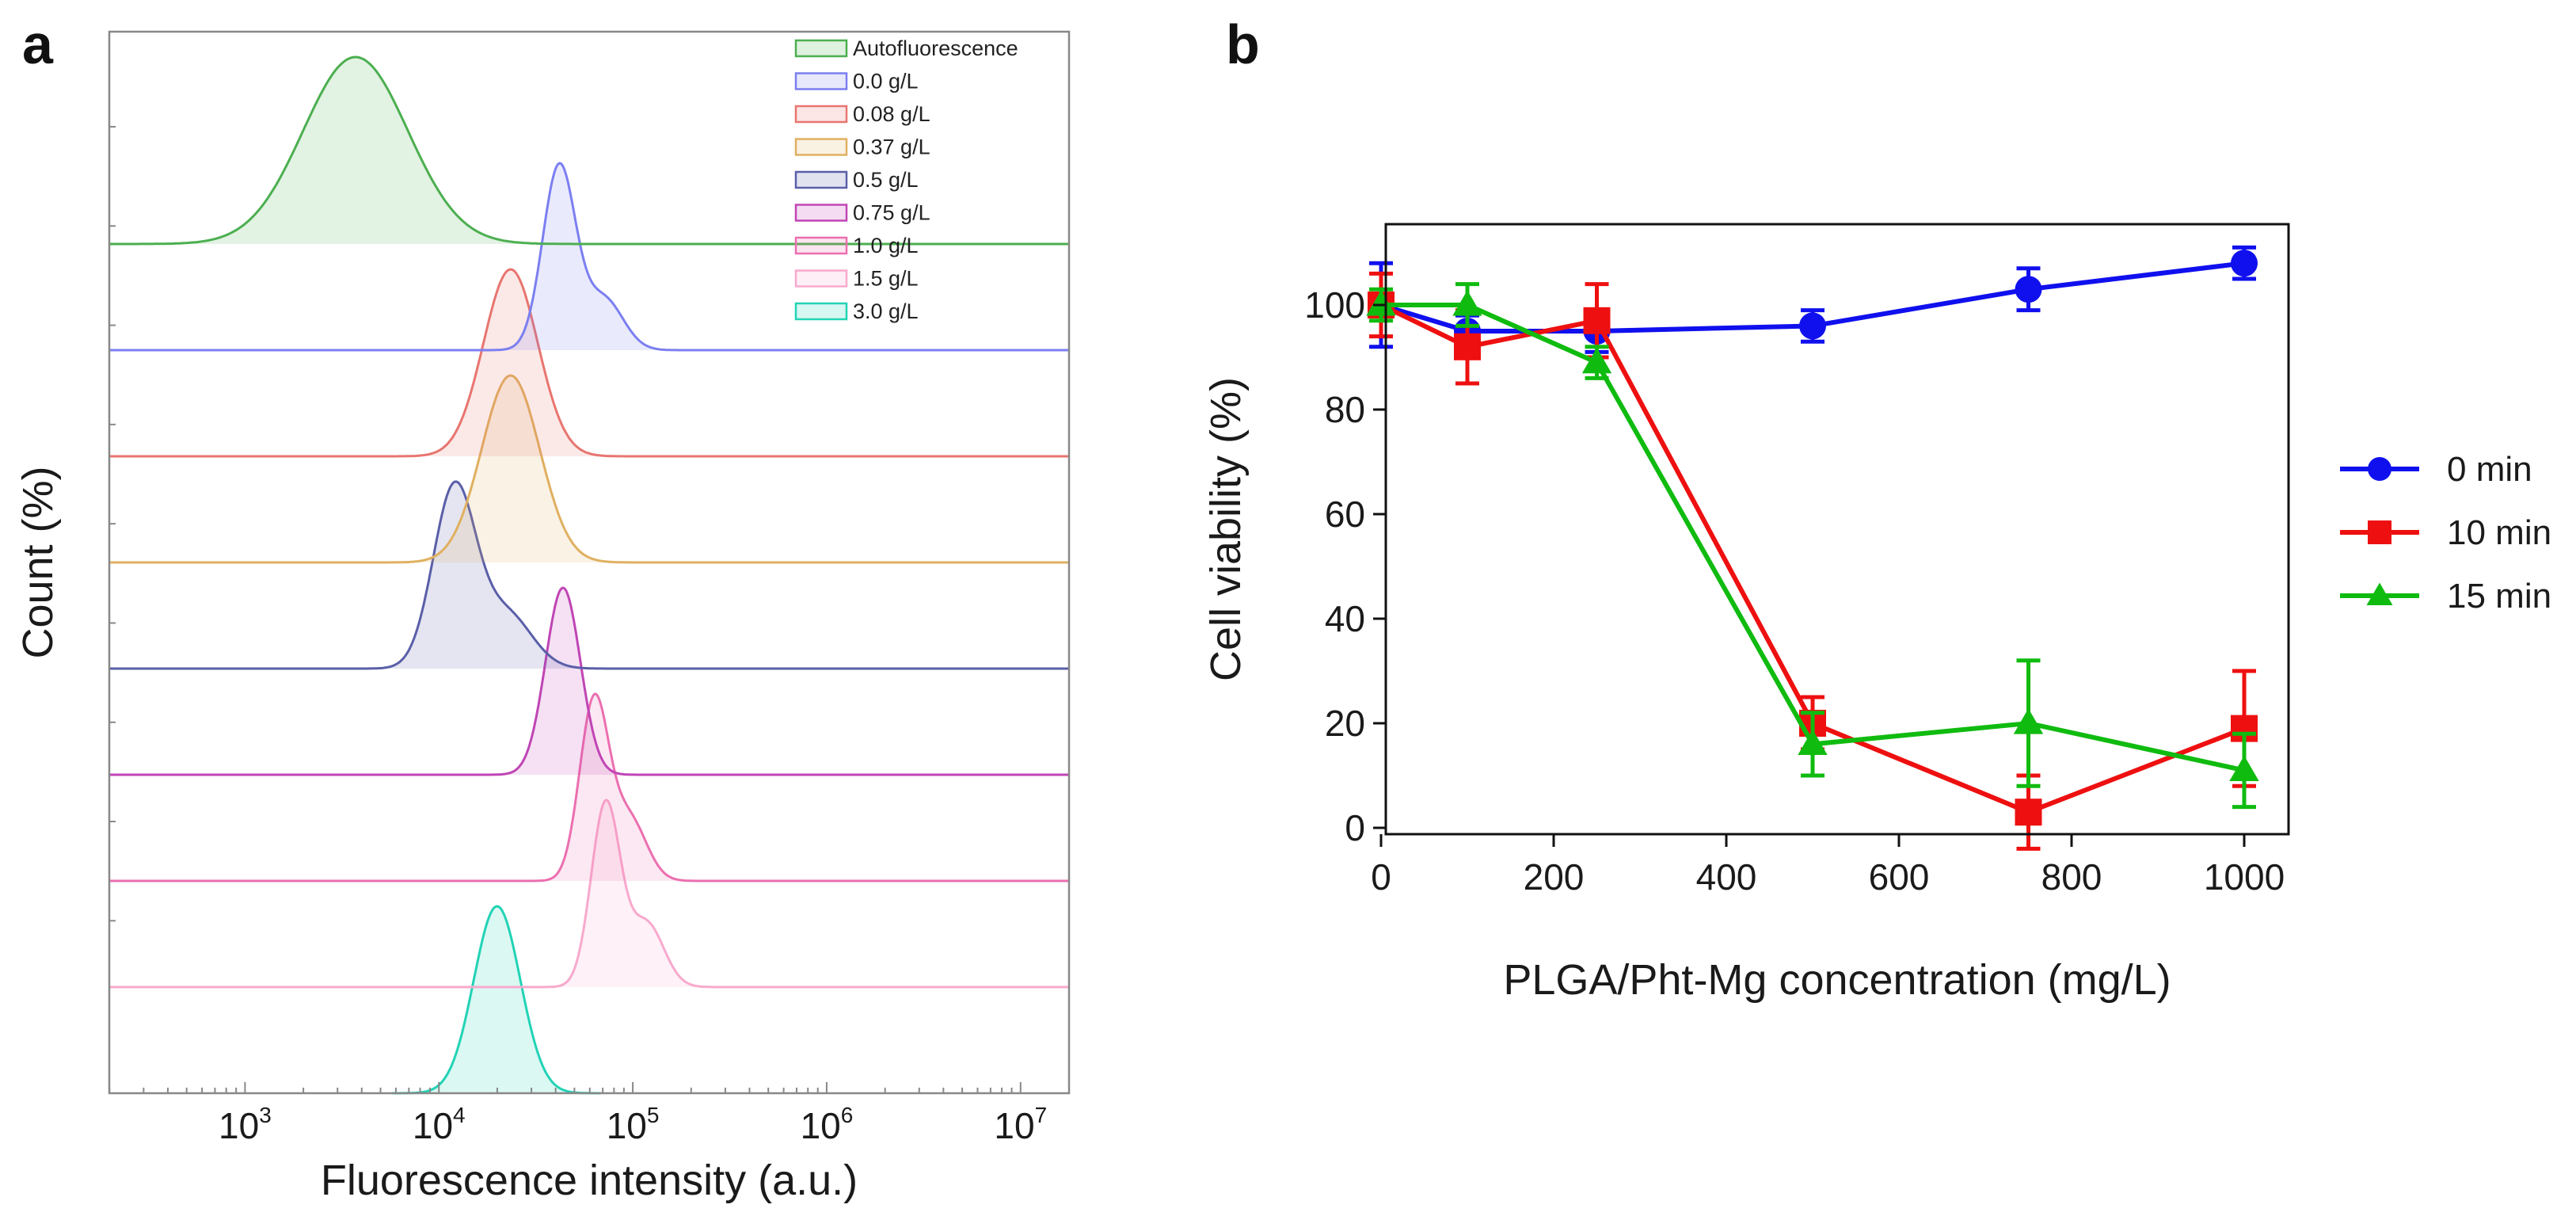 This screenshot has height=1216, width=2576. I want to click on histogram-y-ticks, so click(112, 524).